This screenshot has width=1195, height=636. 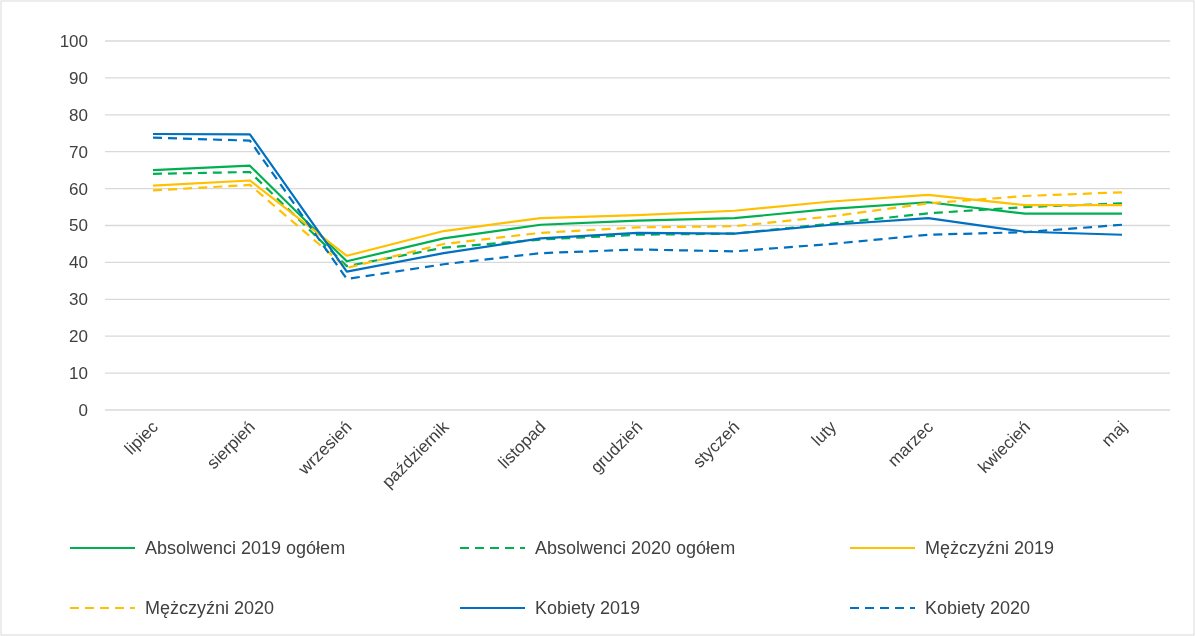 I want to click on legend-label: Absolwenci 2019 ogółem, so click(x=245, y=548).